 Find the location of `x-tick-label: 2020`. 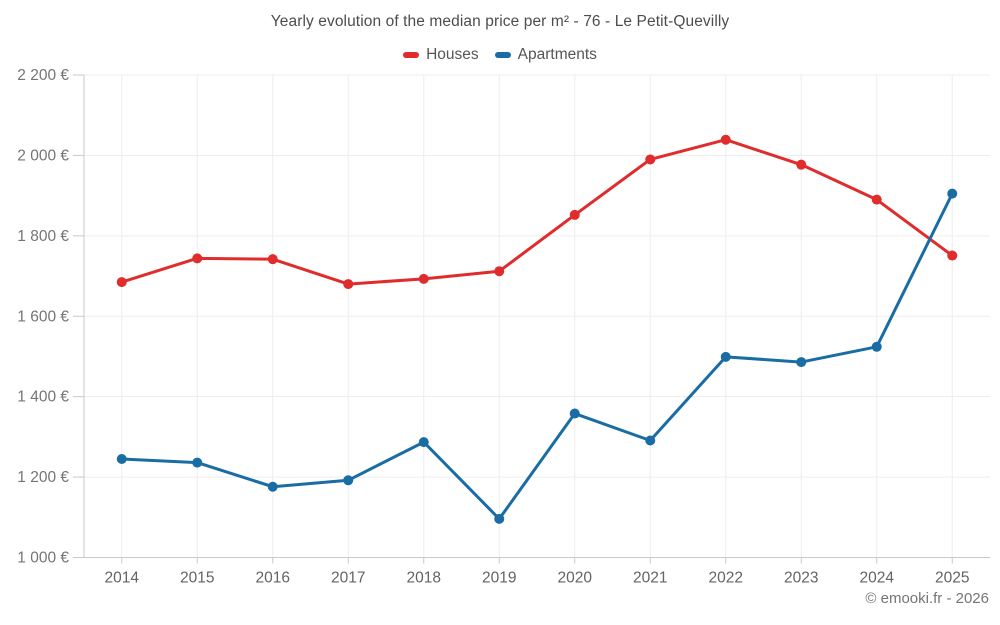

x-tick-label: 2020 is located at coordinates (575, 578).